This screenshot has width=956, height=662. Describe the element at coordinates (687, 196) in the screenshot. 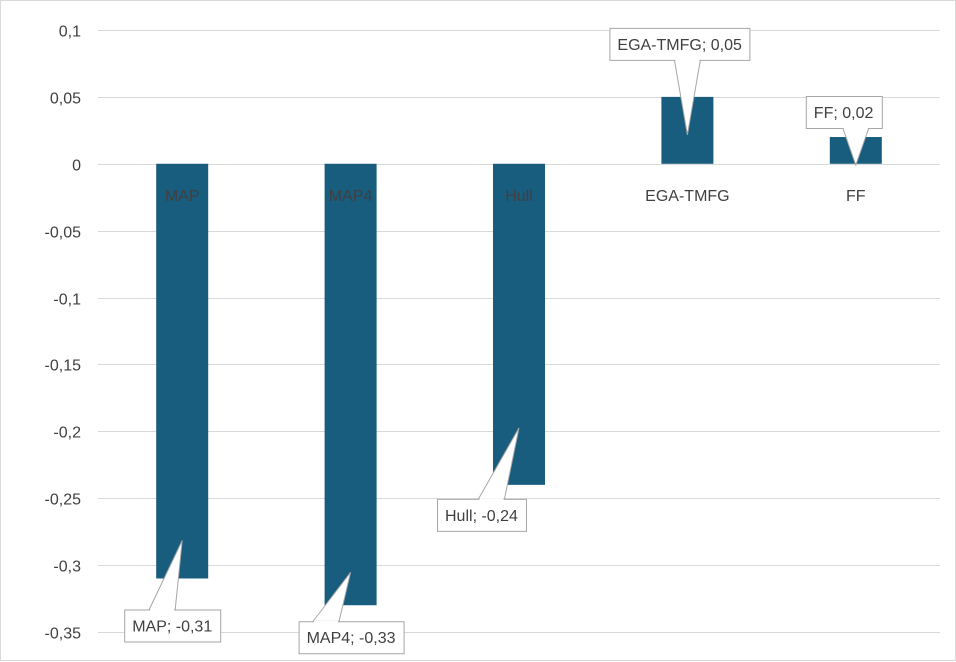

I see `category-label: EGA-TMFG` at that location.